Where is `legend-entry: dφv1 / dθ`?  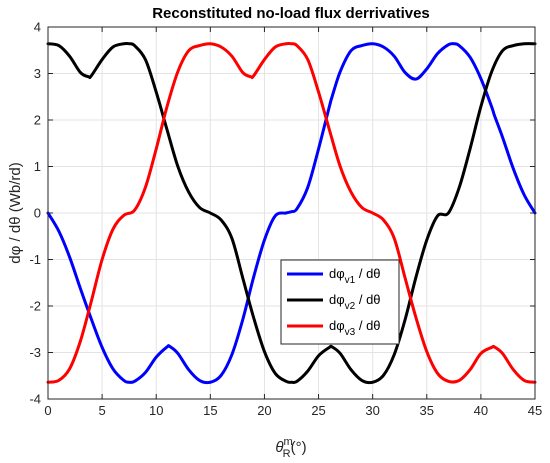
legend-entry: dφv1 / dθ is located at coordinates (355, 276).